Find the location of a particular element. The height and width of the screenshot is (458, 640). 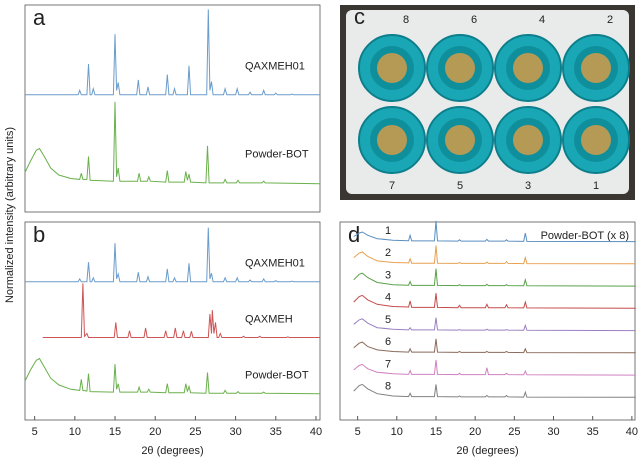

tube-label: 2 is located at coordinates (610, 20).